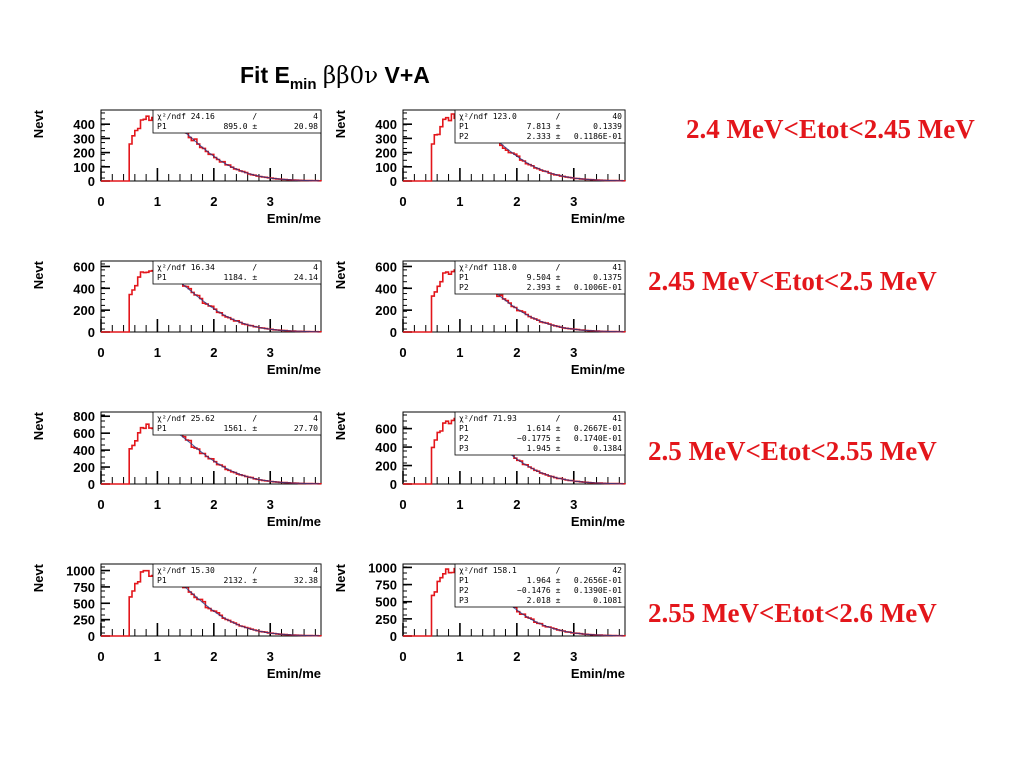  What do you see at coordinates (240, 428) in the screenshot?
I see `stats-value-5-1: 1561. ±` at bounding box center [240, 428].